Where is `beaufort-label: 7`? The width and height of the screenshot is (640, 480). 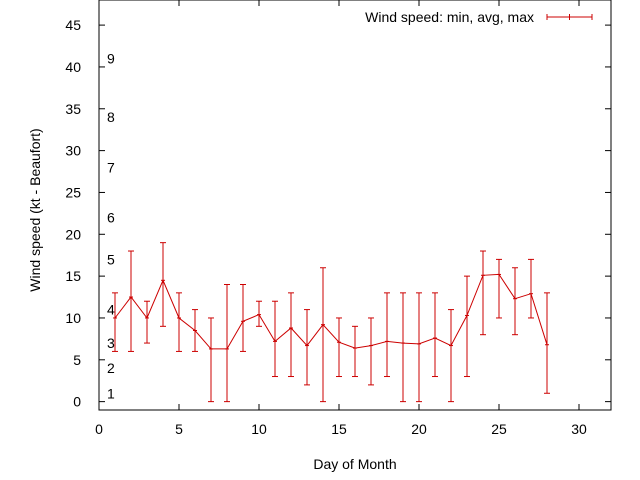 beaufort-label: 7 is located at coordinates (111, 167).